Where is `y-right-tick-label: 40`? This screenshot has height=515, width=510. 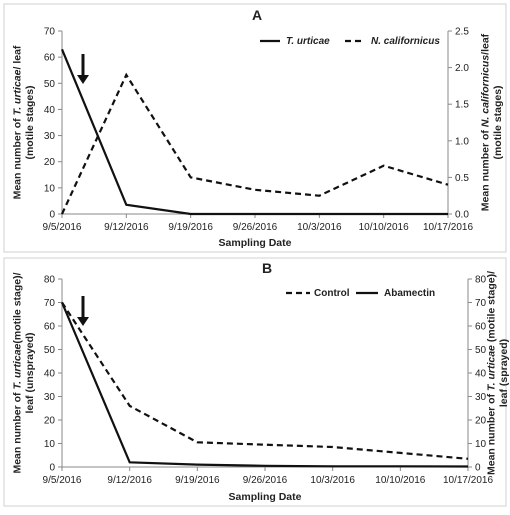
y-right-tick-label: 40 is located at coordinates (481, 374).